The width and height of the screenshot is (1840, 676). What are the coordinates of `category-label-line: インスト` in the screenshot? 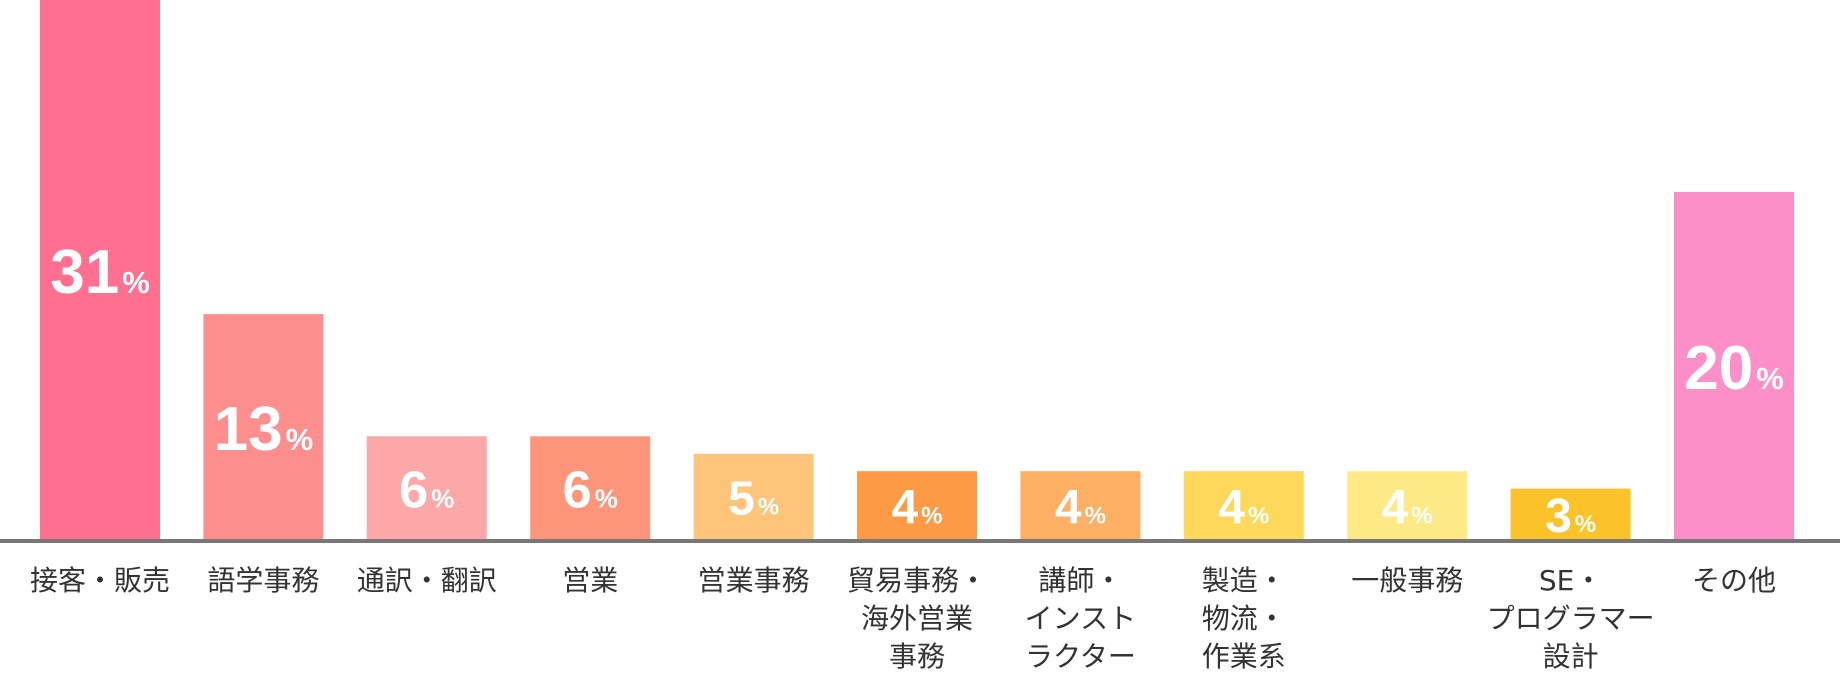 It's located at (1080, 618).